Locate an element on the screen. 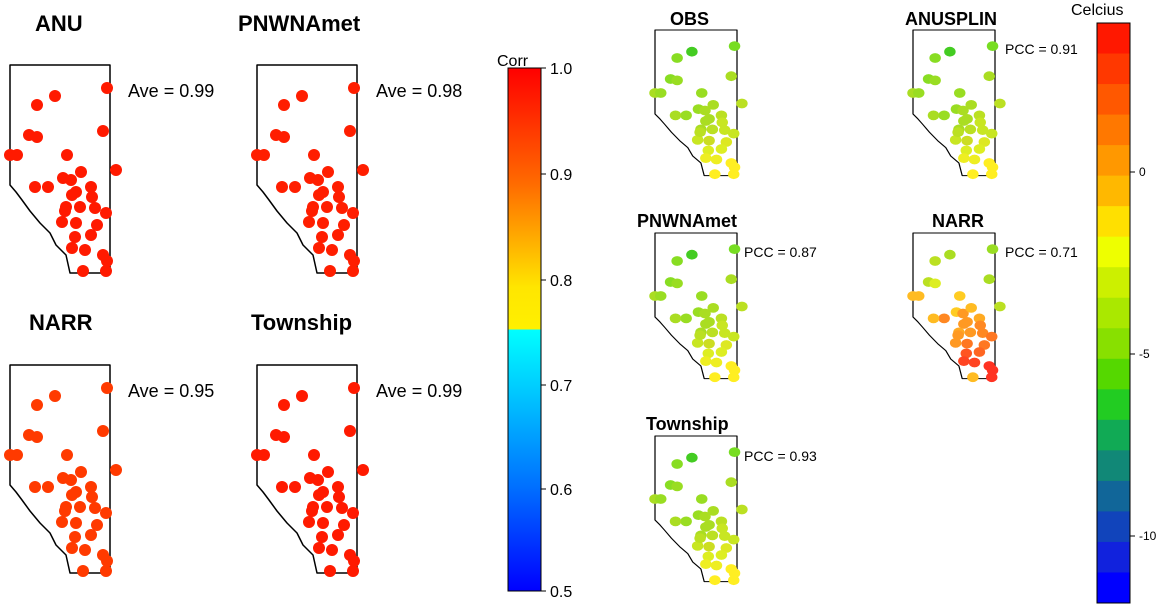 The image size is (1164, 606). panel-title: Township is located at coordinates (301, 322).